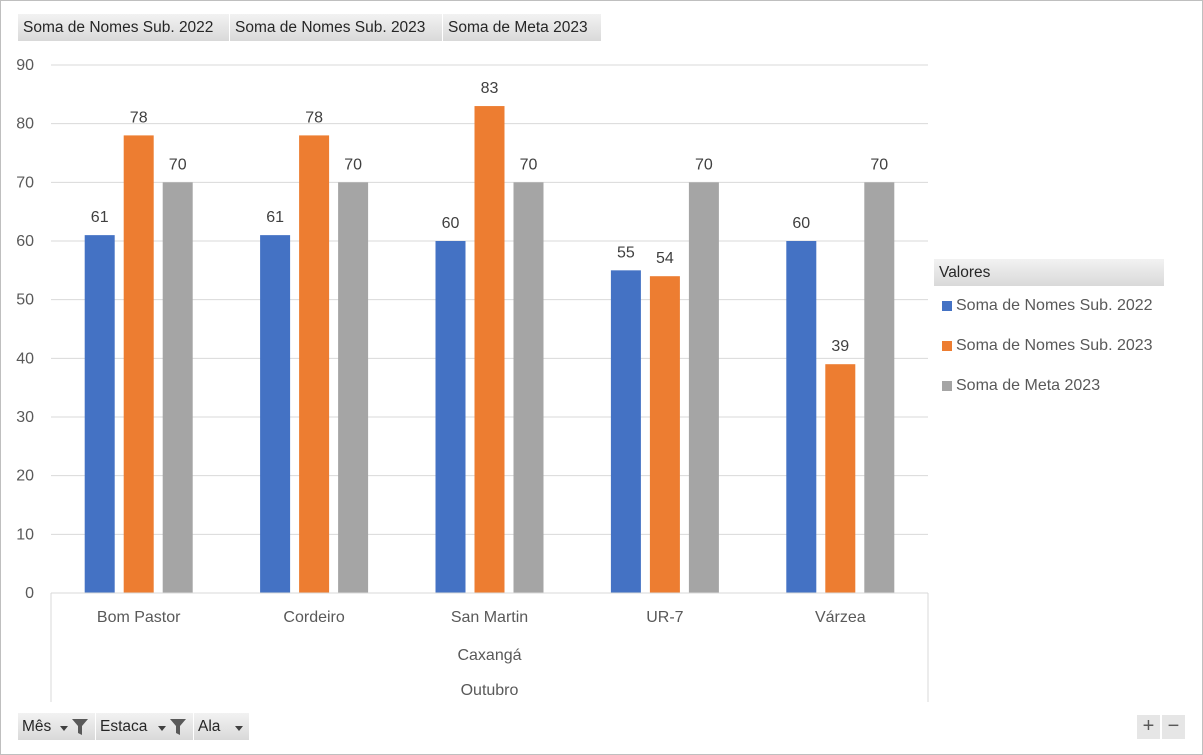 The image size is (1203, 755). What do you see at coordinates (1148, 727) in the screenshot?
I see `expand-button: +` at bounding box center [1148, 727].